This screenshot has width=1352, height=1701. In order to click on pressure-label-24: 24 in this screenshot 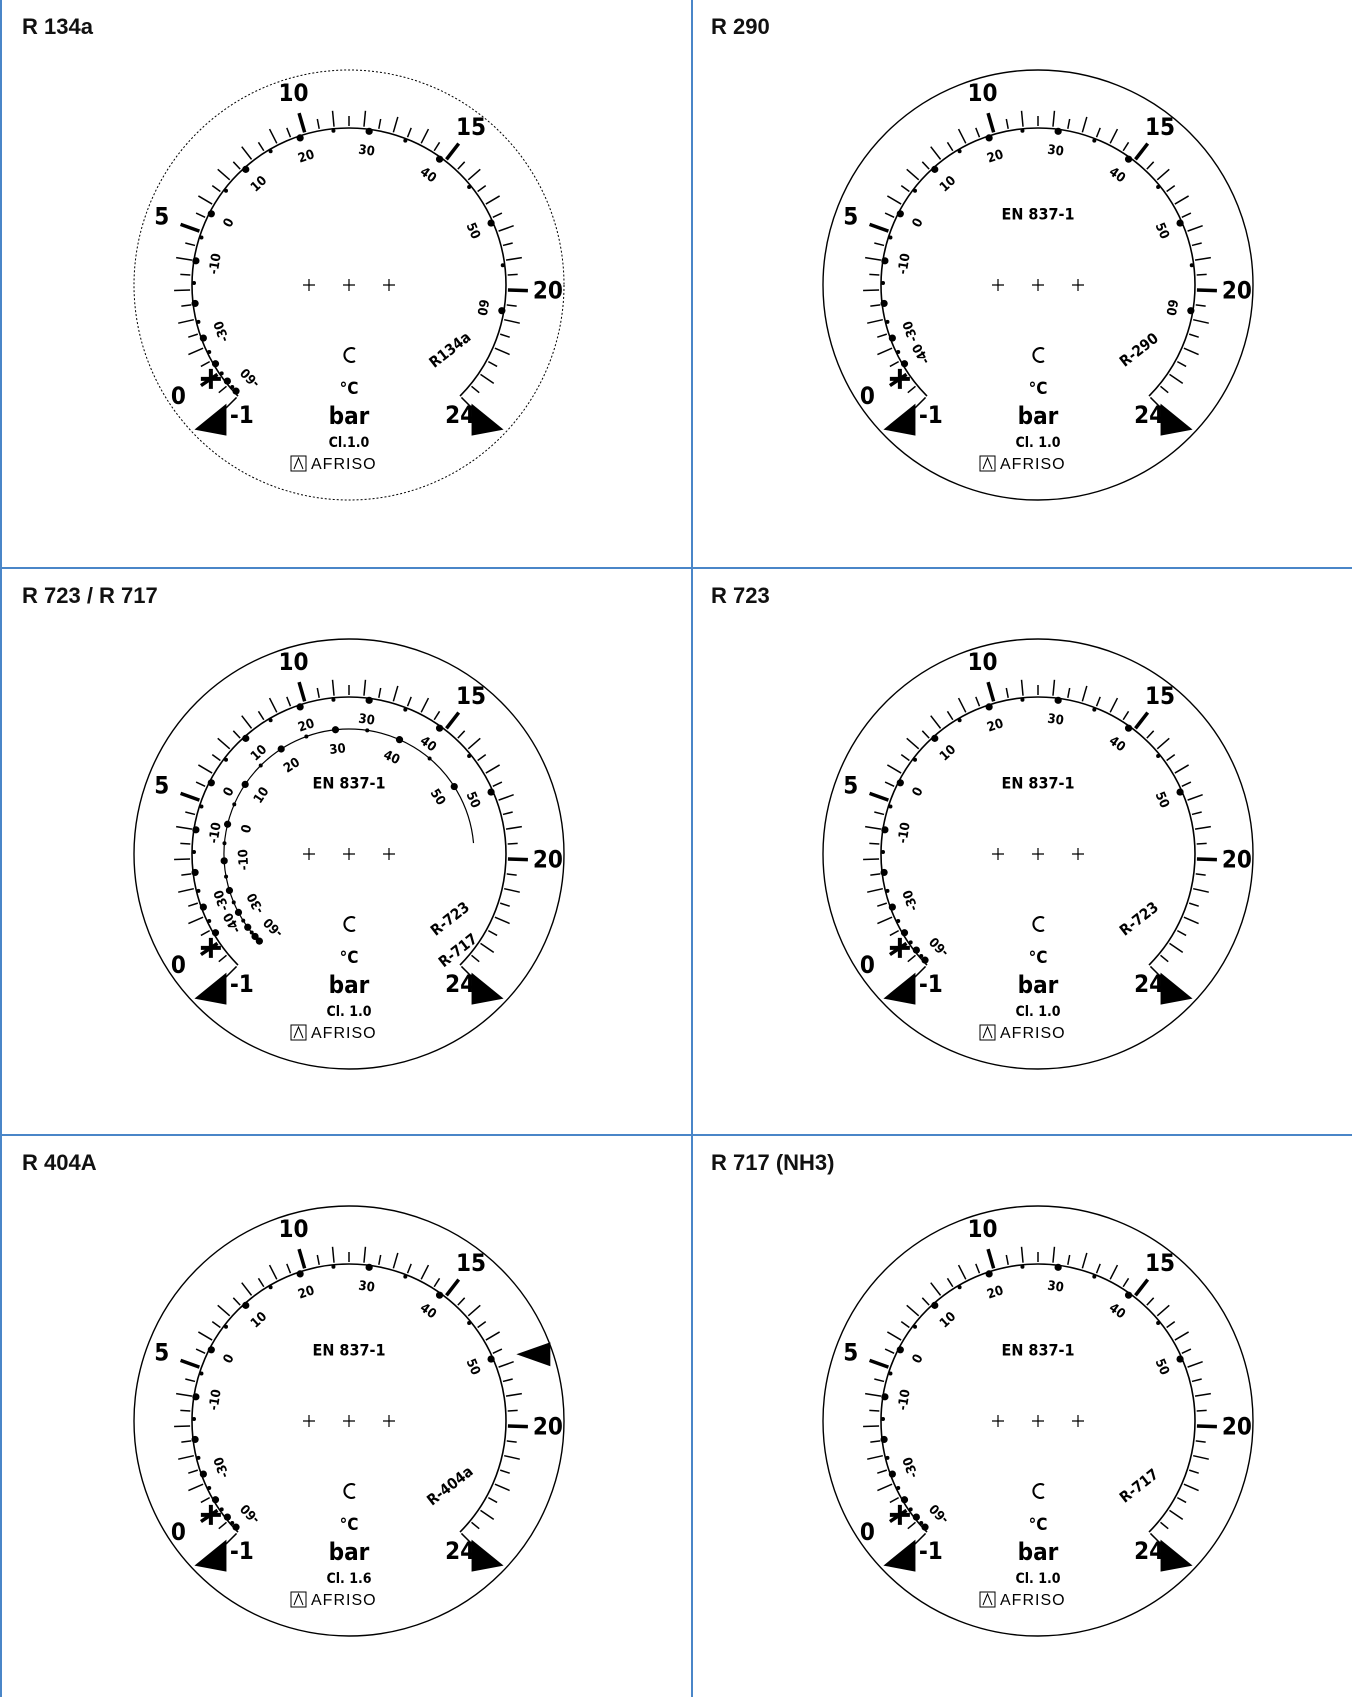, I will do `click(1149, 415)`.